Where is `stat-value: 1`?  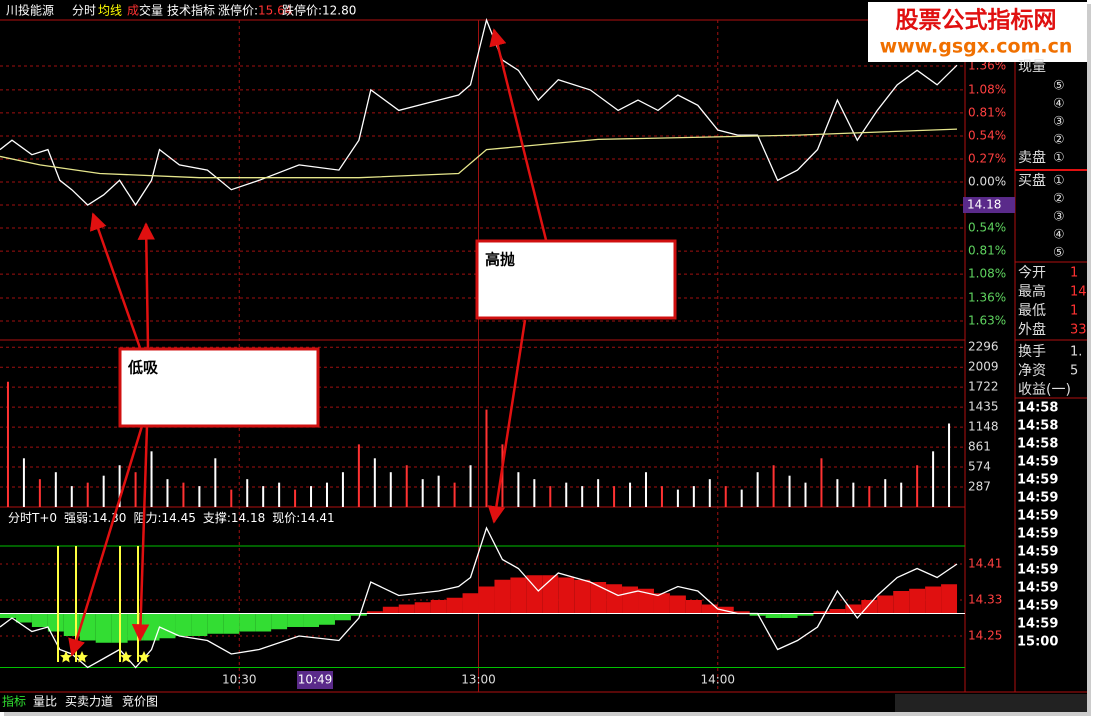
stat-value: 1 is located at coordinates (1074, 311).